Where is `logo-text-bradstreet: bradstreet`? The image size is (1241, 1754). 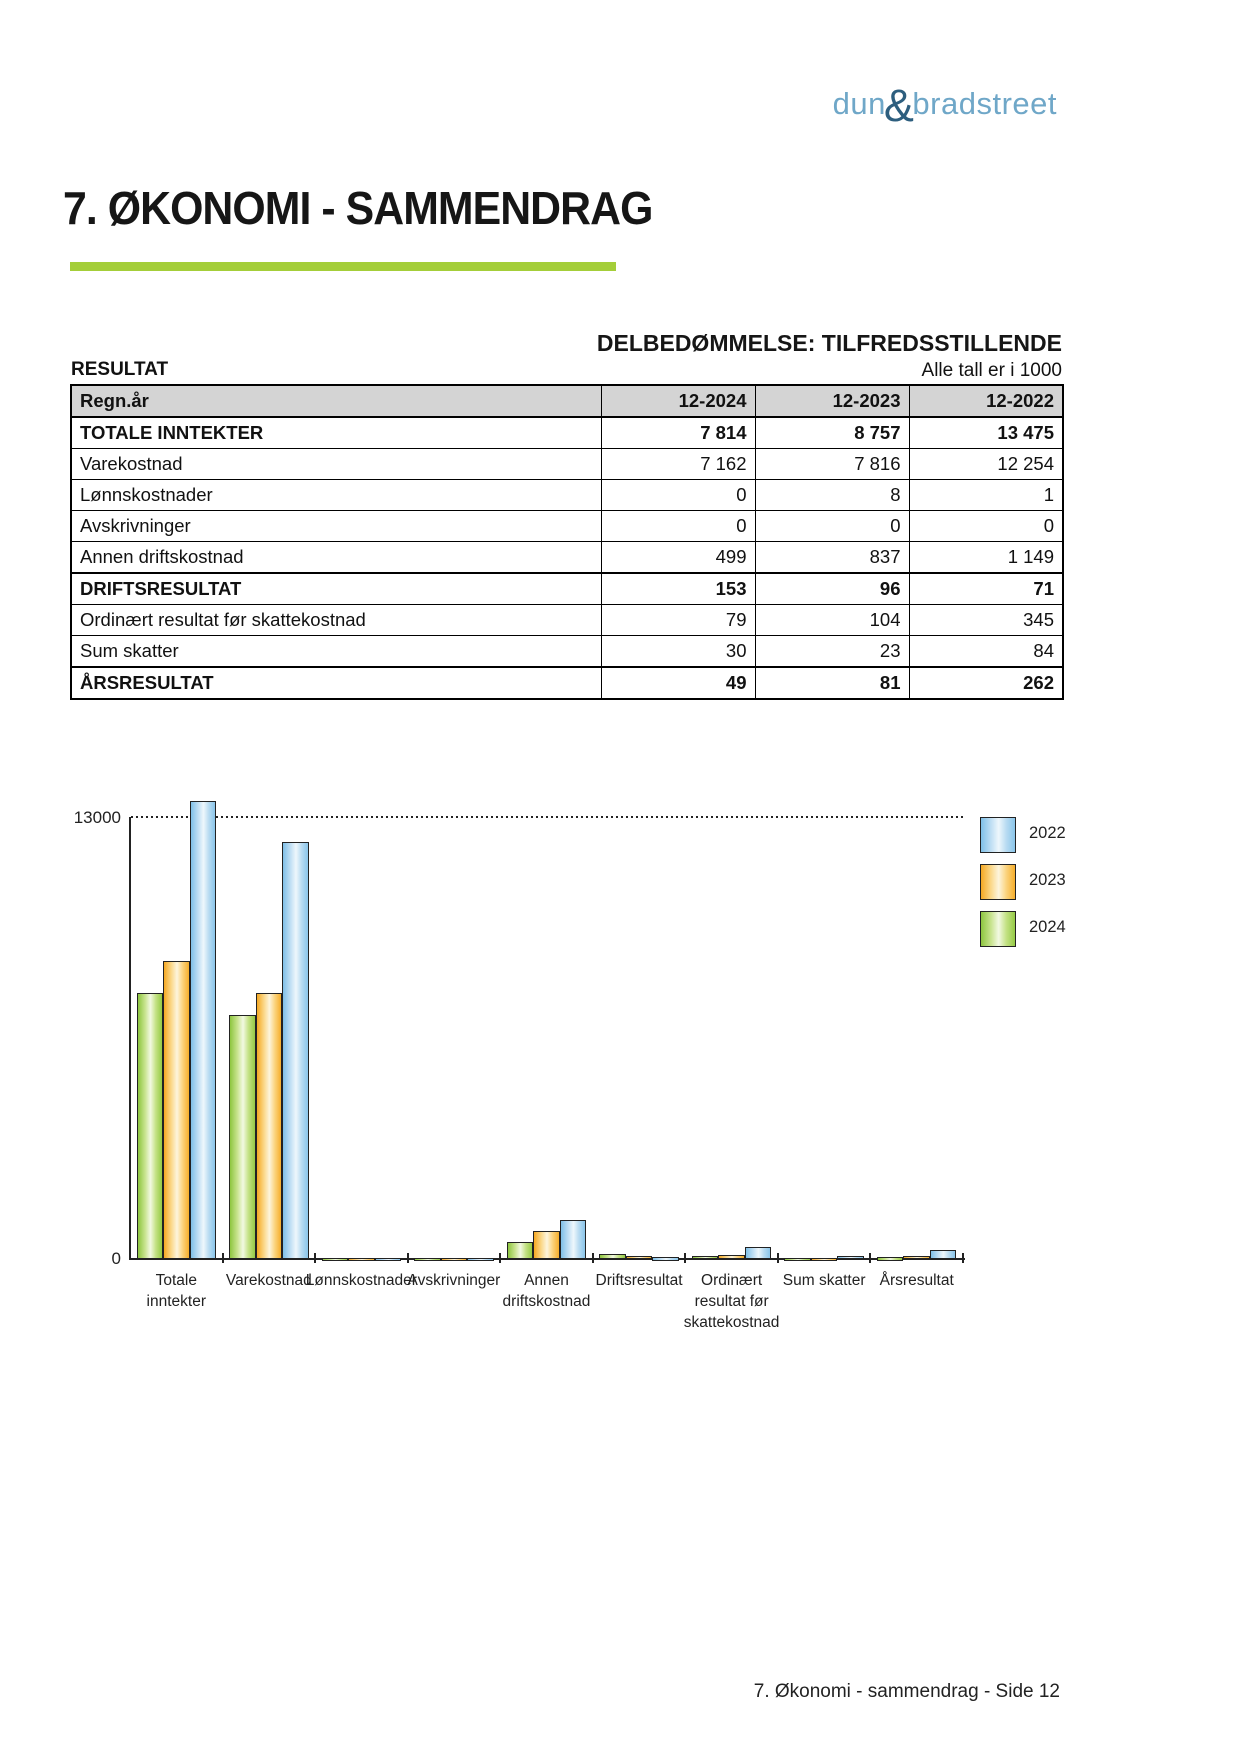
logo-text-bradstreet: bradstreet is located at coordinates (984, 103).